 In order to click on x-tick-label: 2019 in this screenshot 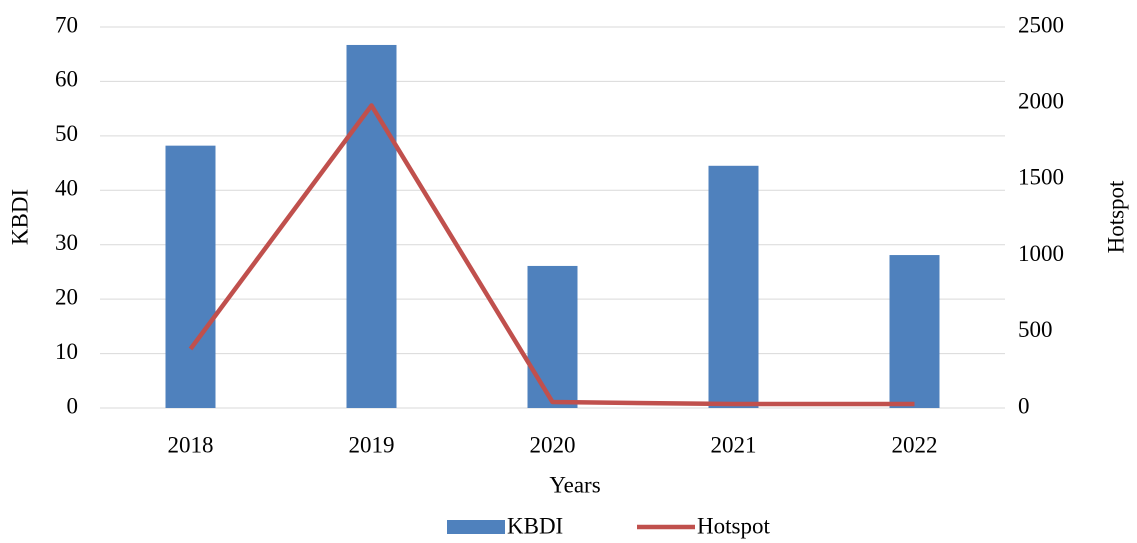, I will do `click(372, 444)`.